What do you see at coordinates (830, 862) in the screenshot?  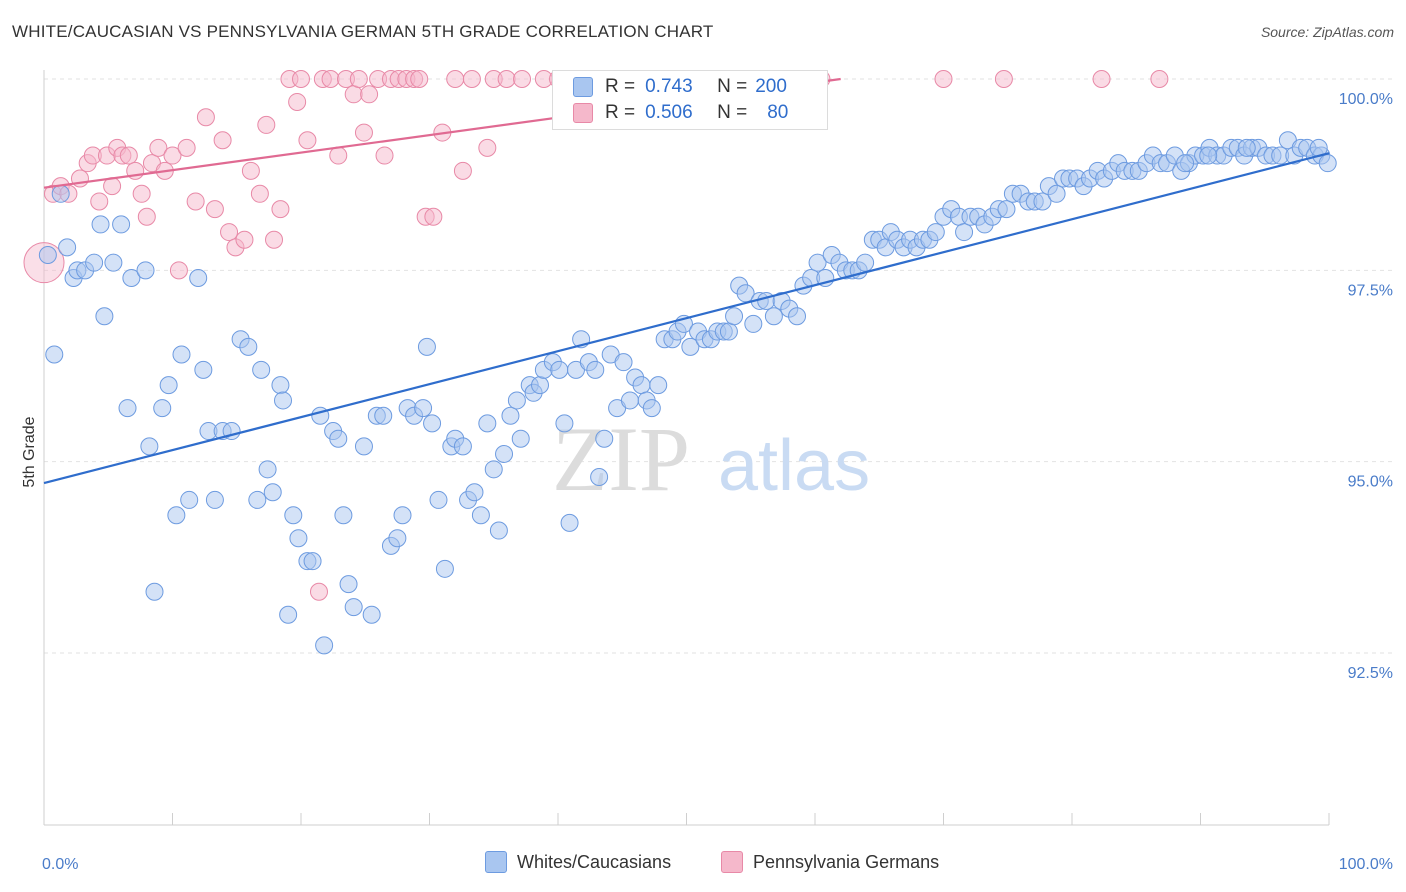 I see `legend-item-pennsylvania: Pennsylvania Germans` at bounding box center [830, 862].